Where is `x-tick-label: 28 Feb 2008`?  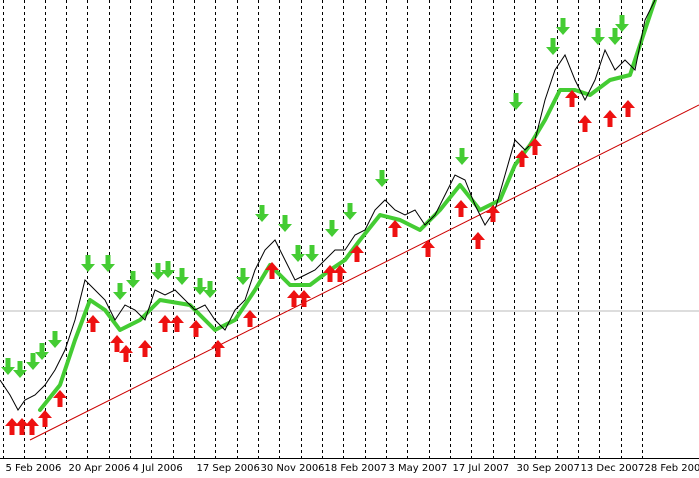
x-tick-label: 28 Feb 2008 is located at coordinates (672, 468).